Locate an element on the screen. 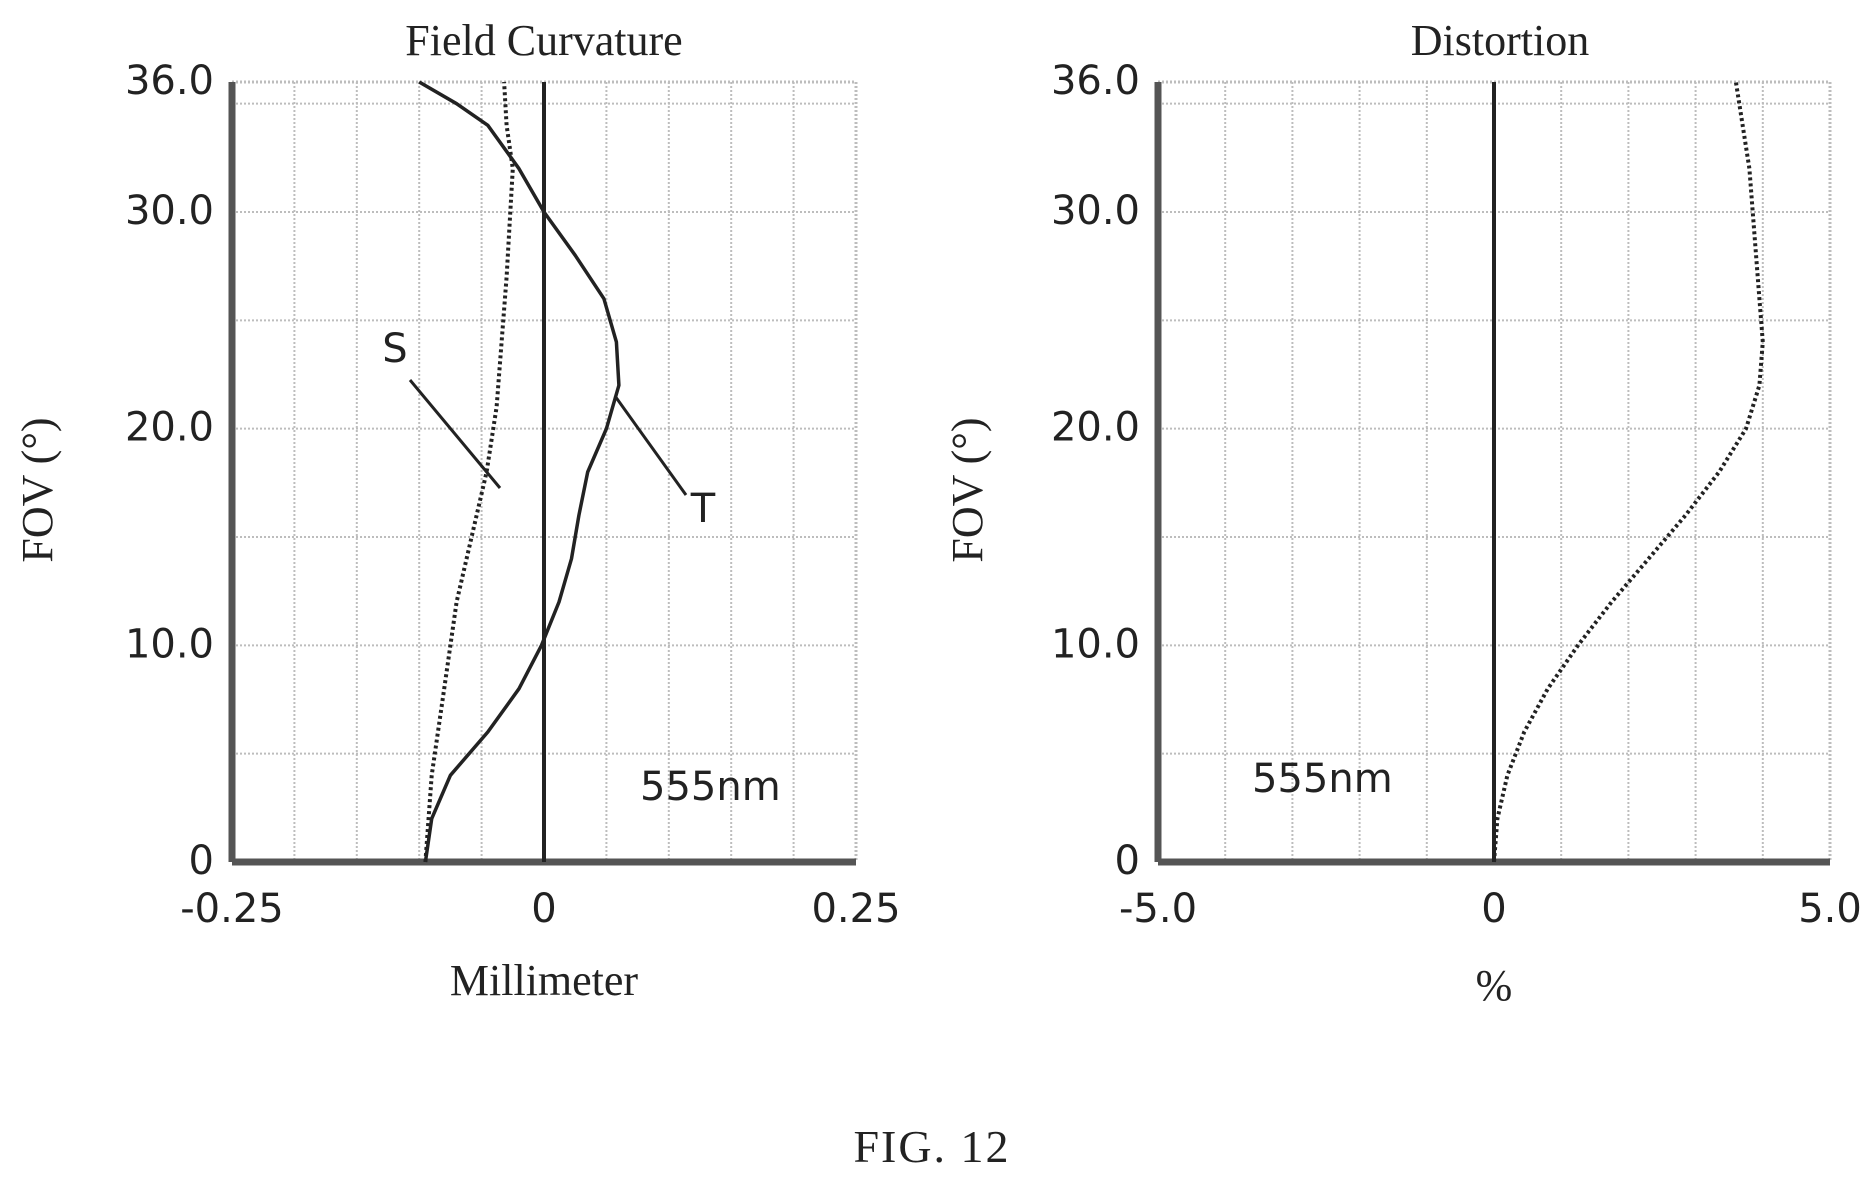 This screenshot has height=1191, width=1864. x-axis-label: % is located at coordinates (1494, 985).